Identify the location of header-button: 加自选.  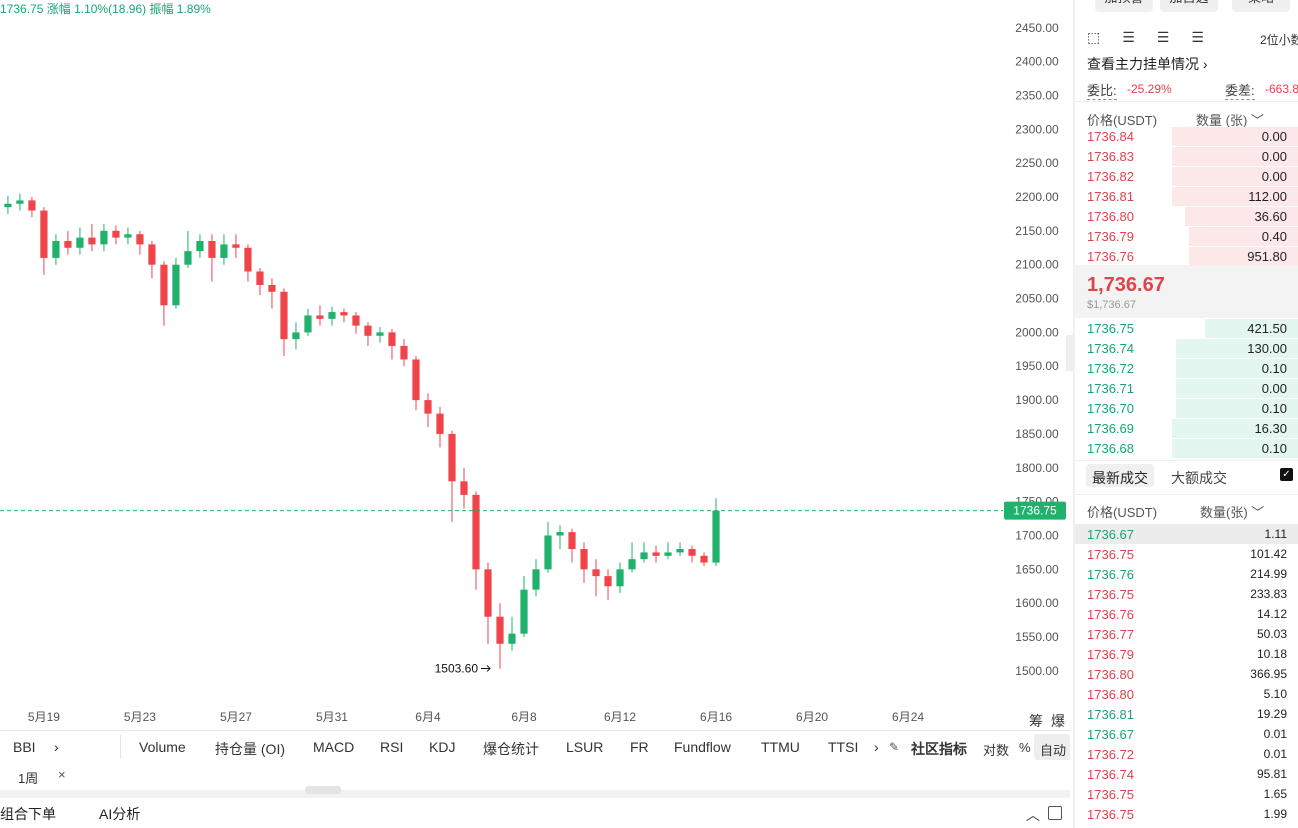
(1189, 6).